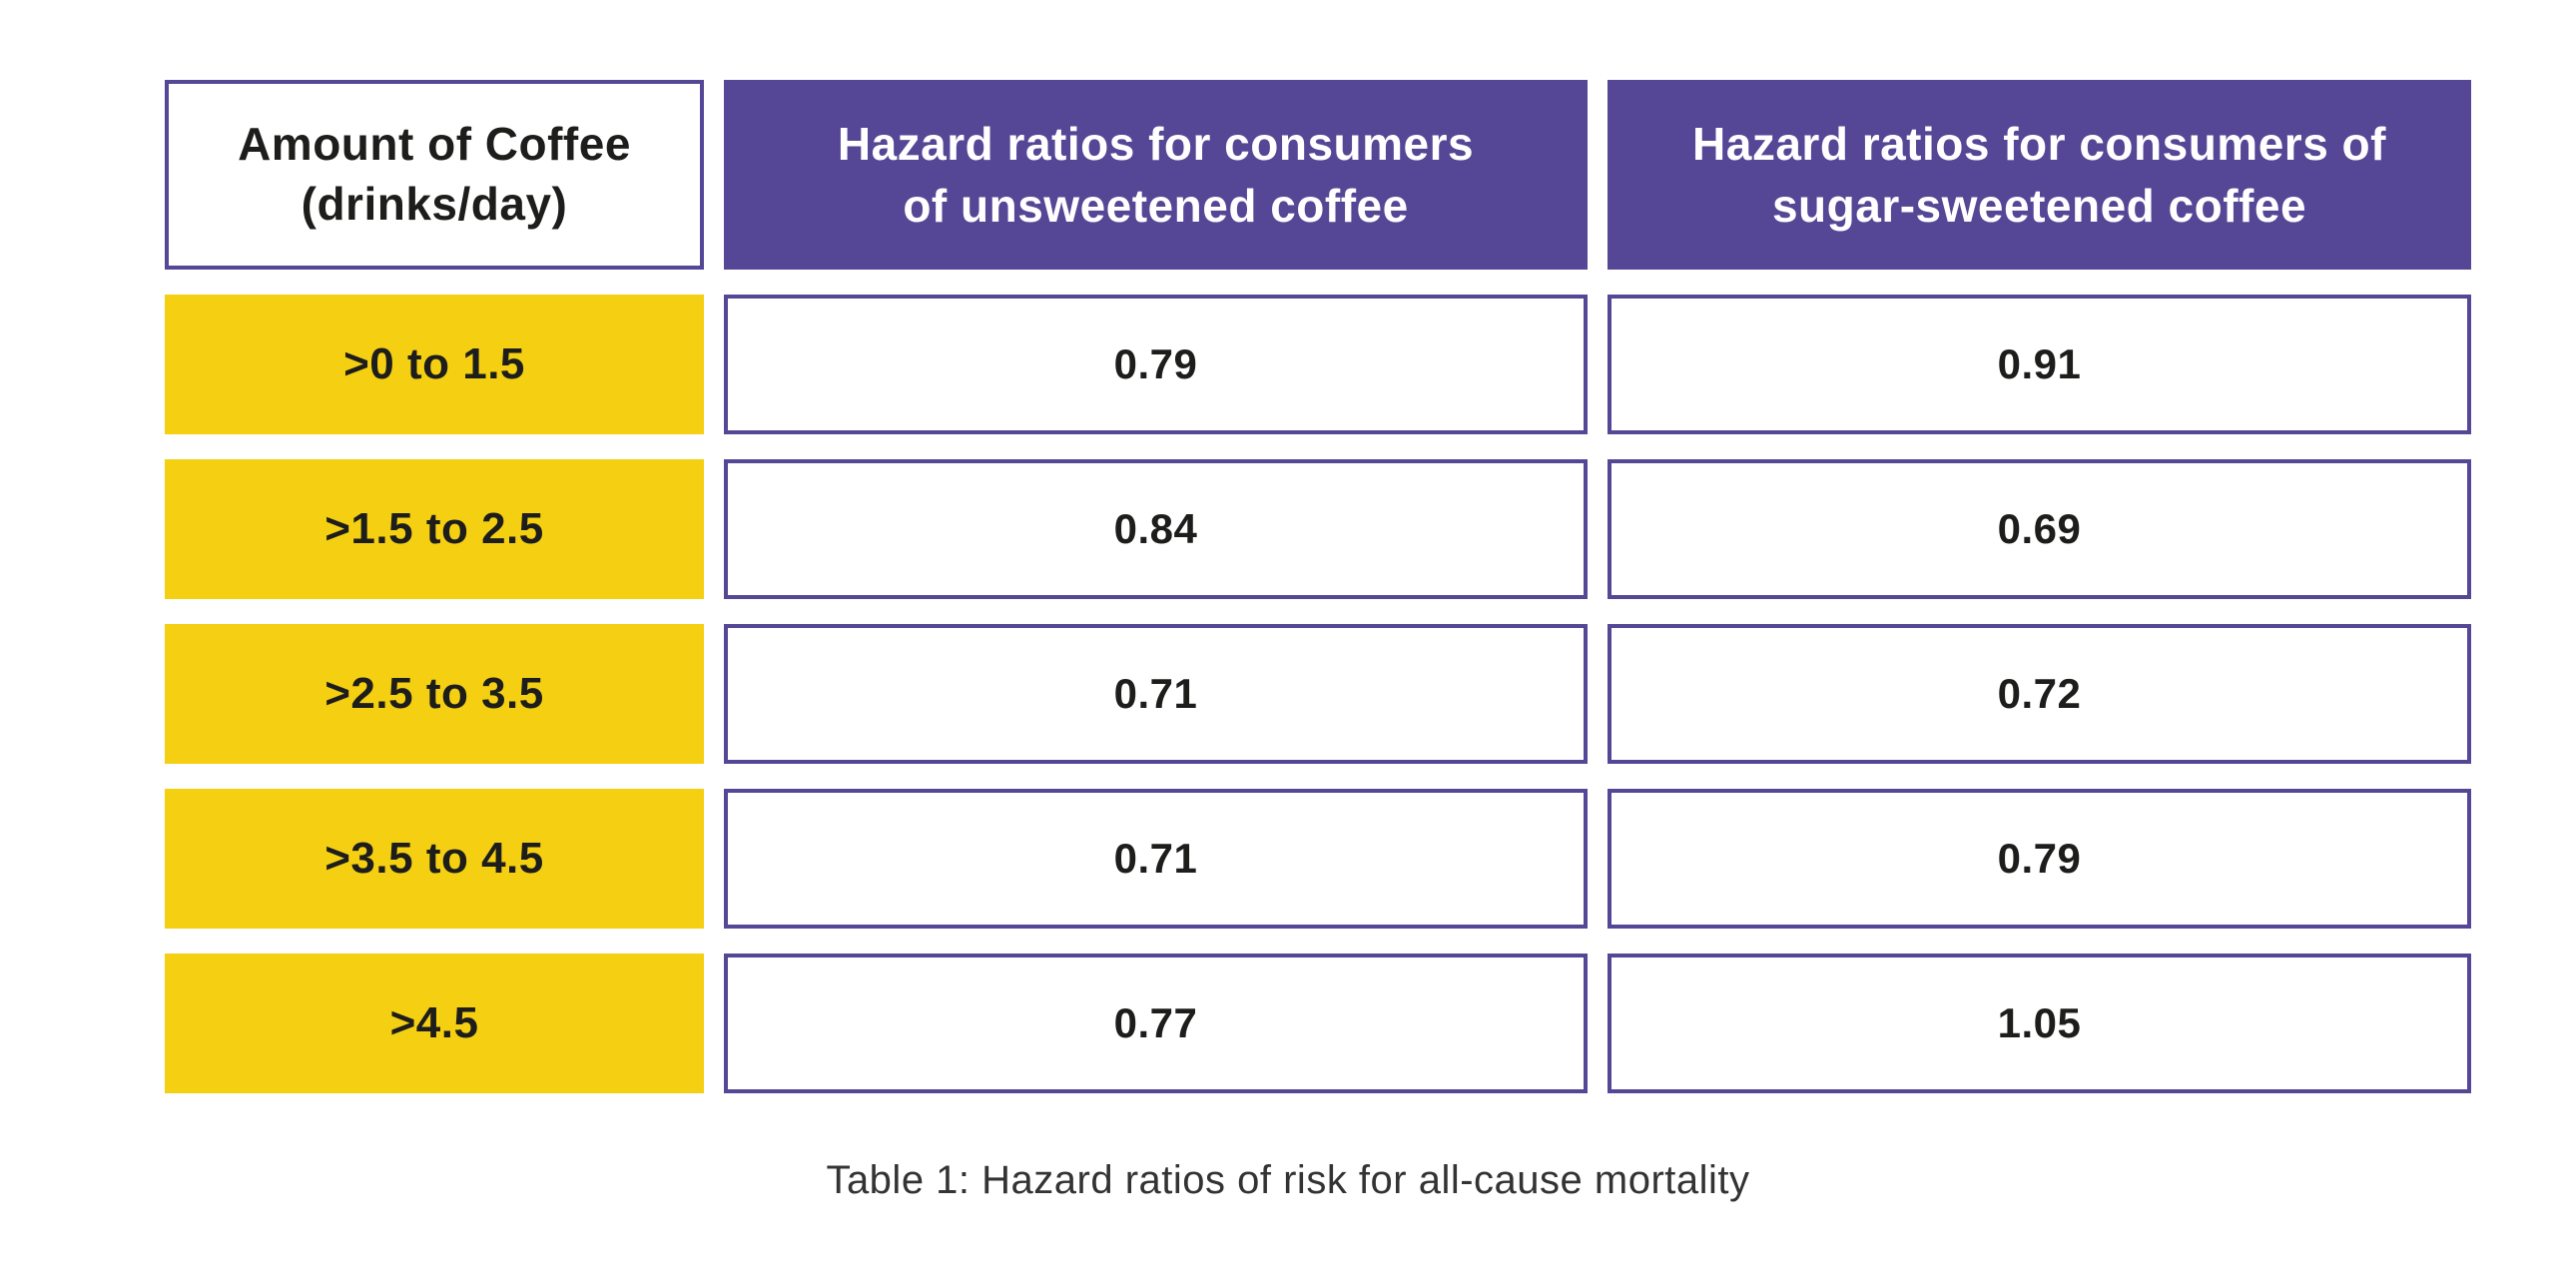  I want to click on row-1-unsweetened-cell: 0.79, so click(1156, 364).